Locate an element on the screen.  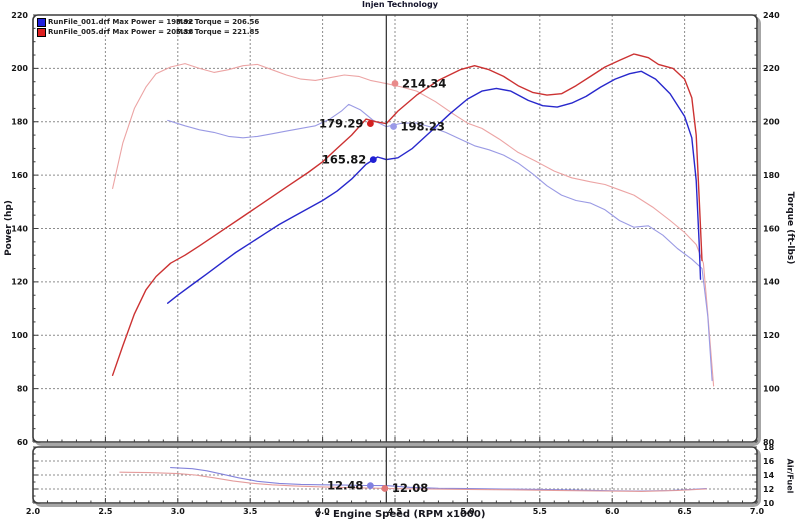
legend-run2-max-power: Max Power = 205.38 is located at coordinates (153, 32).